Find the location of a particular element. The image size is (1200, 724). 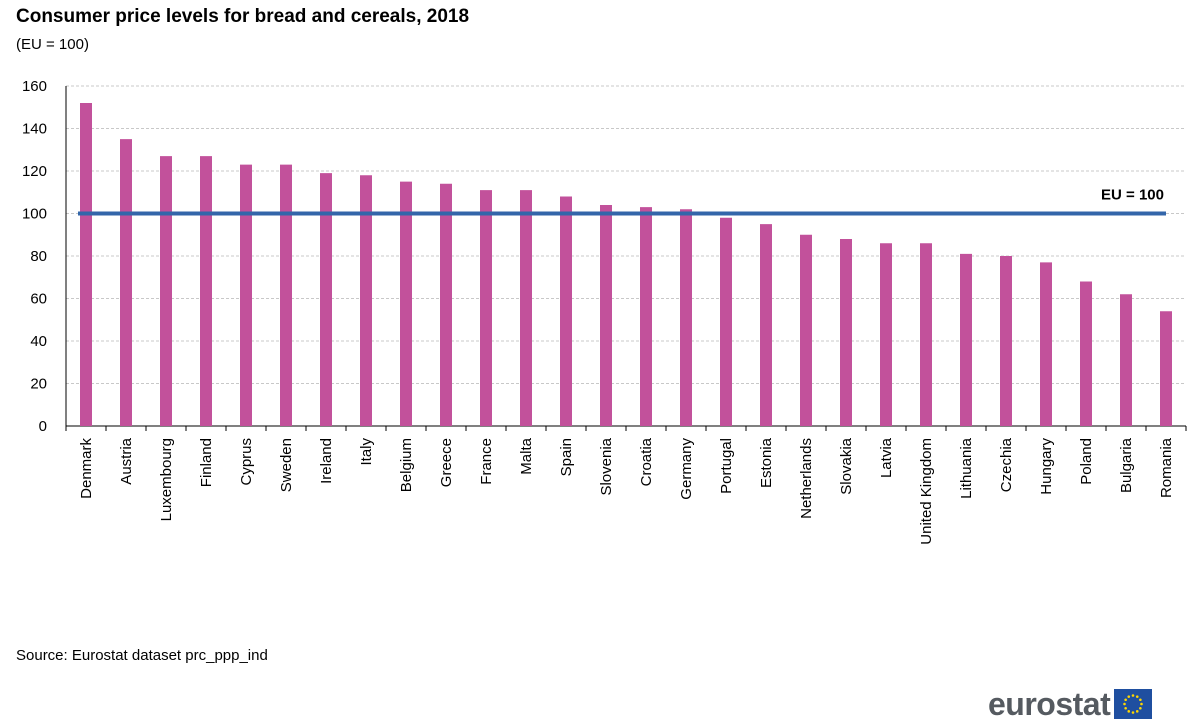

x-tick-label: Poland is located at coordinates (1086, 461).